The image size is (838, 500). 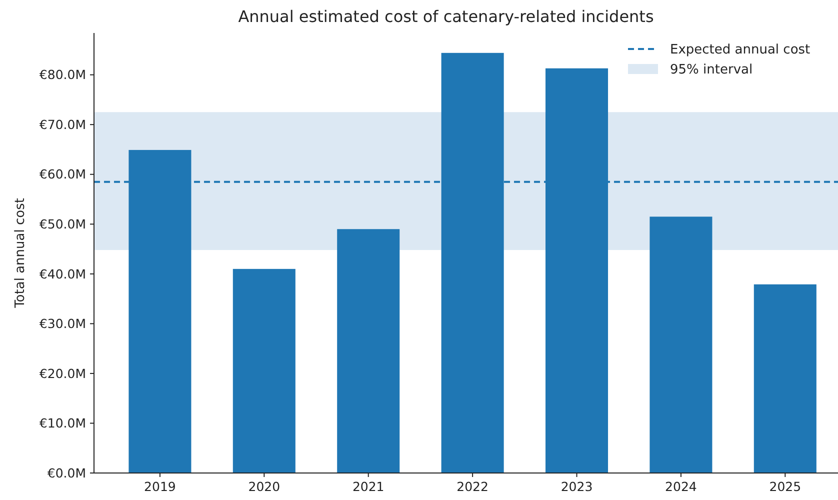 I want to click on x-tick-label: 2023, so click(x=576, y=486).